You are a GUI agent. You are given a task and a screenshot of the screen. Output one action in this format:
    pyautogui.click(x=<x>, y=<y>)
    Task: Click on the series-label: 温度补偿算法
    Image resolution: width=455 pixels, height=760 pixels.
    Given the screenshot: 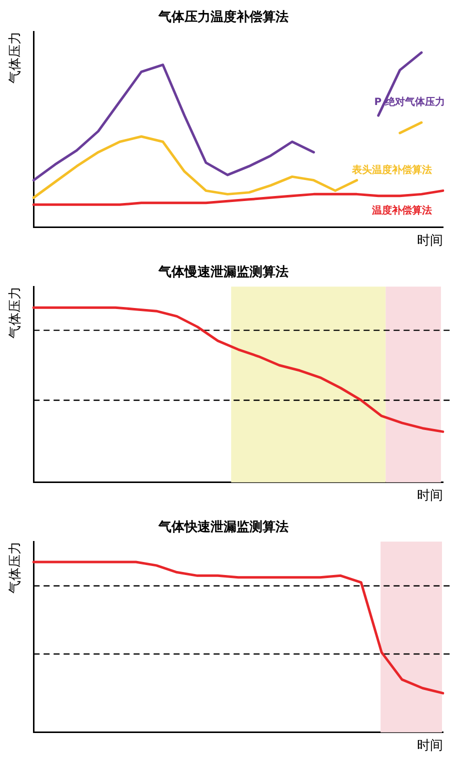 What is the action you would take?
    pyautogui.click(x=401, y=210)
    